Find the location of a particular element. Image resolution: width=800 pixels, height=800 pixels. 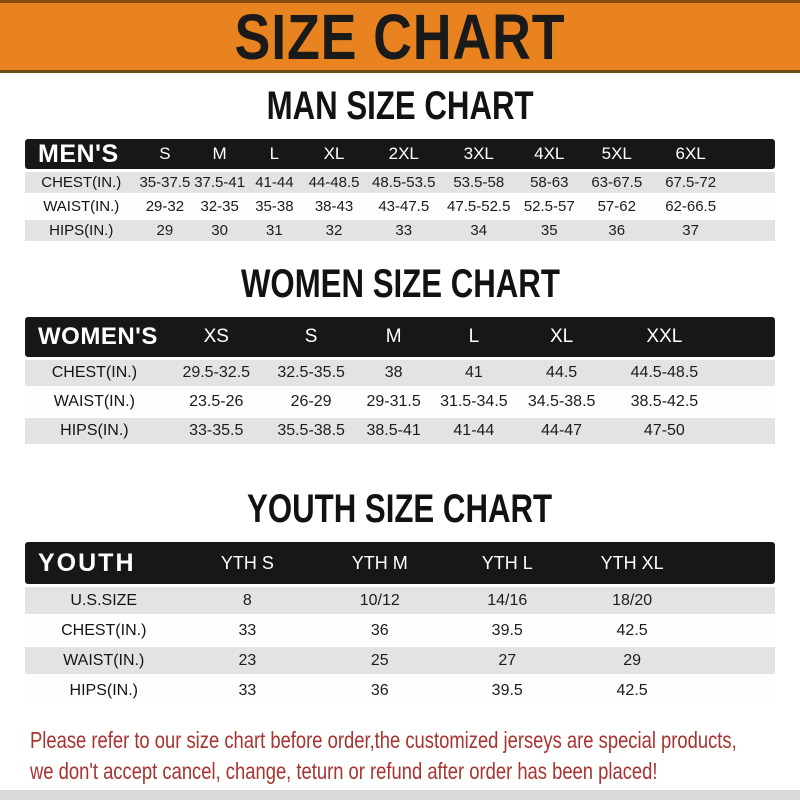

banner: SIZE CHART is located at coordinates (400, 36).